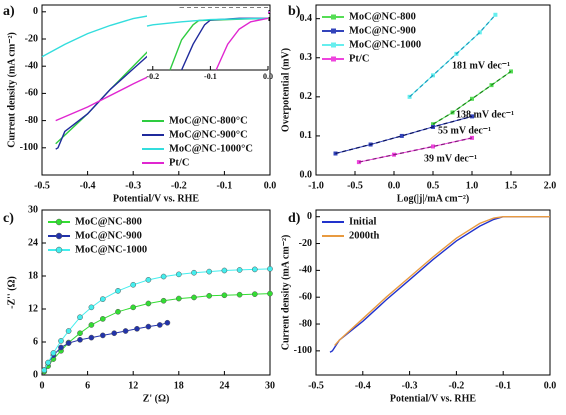 The height and width of the screenshot is (415, 566). What do you see at coordinates (285, 90) in the screenshot?
I see `y-axis-label: Overpotential (mV)` at bounding box center [285, 90].